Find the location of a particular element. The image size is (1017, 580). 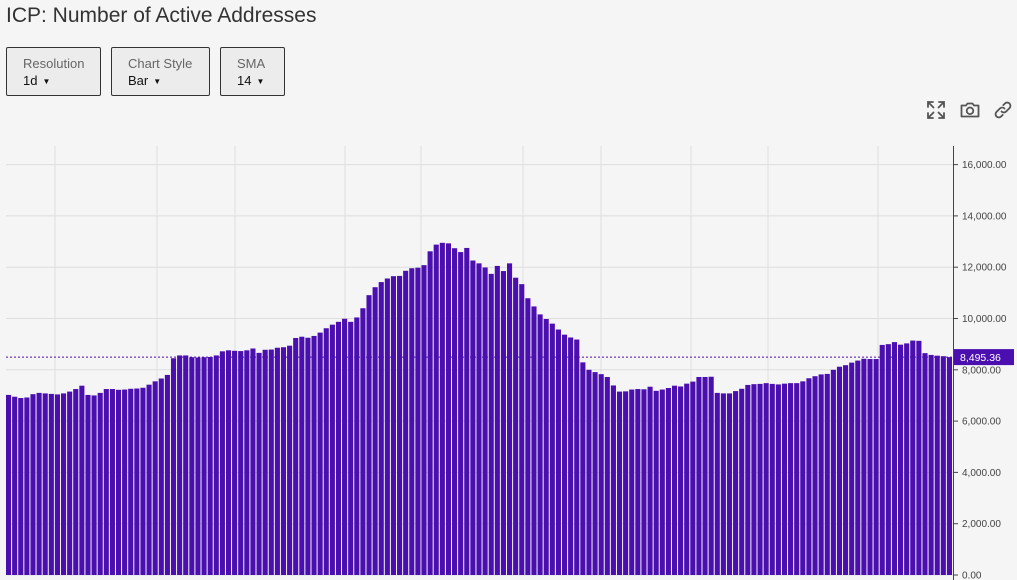

y-tick-label: 0.00 is located at coordinates (972, 575).